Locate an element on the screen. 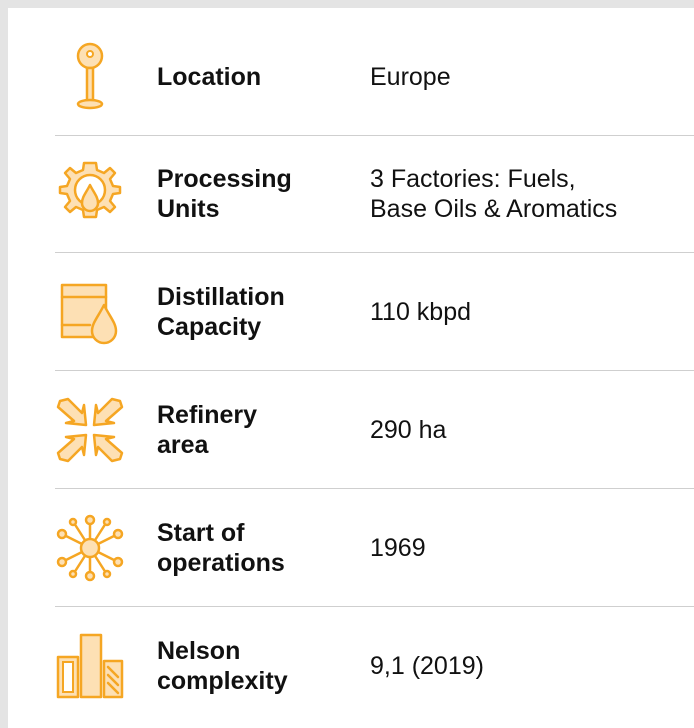 Image resolution: width=694 pixels, height=728 pixels. label-line: area is located at coordinates (183, 444).